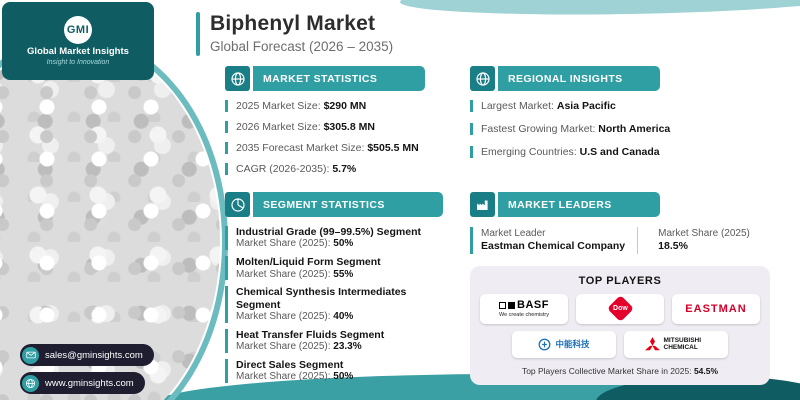 The width and height of the screenshot is (800, 400). I want to click on zhongneng-circle-icon, so click(545, 344).